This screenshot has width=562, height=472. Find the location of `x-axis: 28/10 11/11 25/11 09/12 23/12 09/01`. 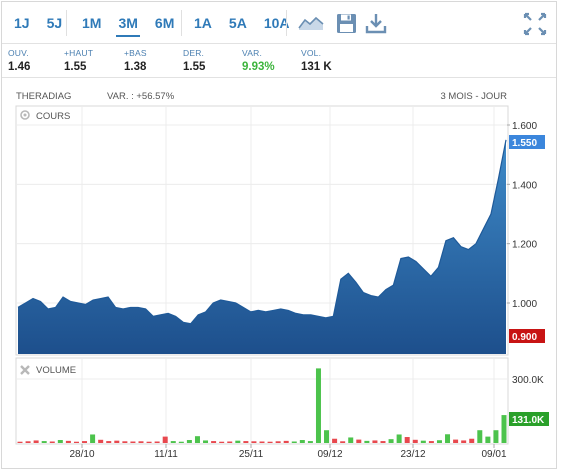

x-axis: 28/10 11/11 25/11 09/12 23/12 09/01 is located at coordinates (288, 452).